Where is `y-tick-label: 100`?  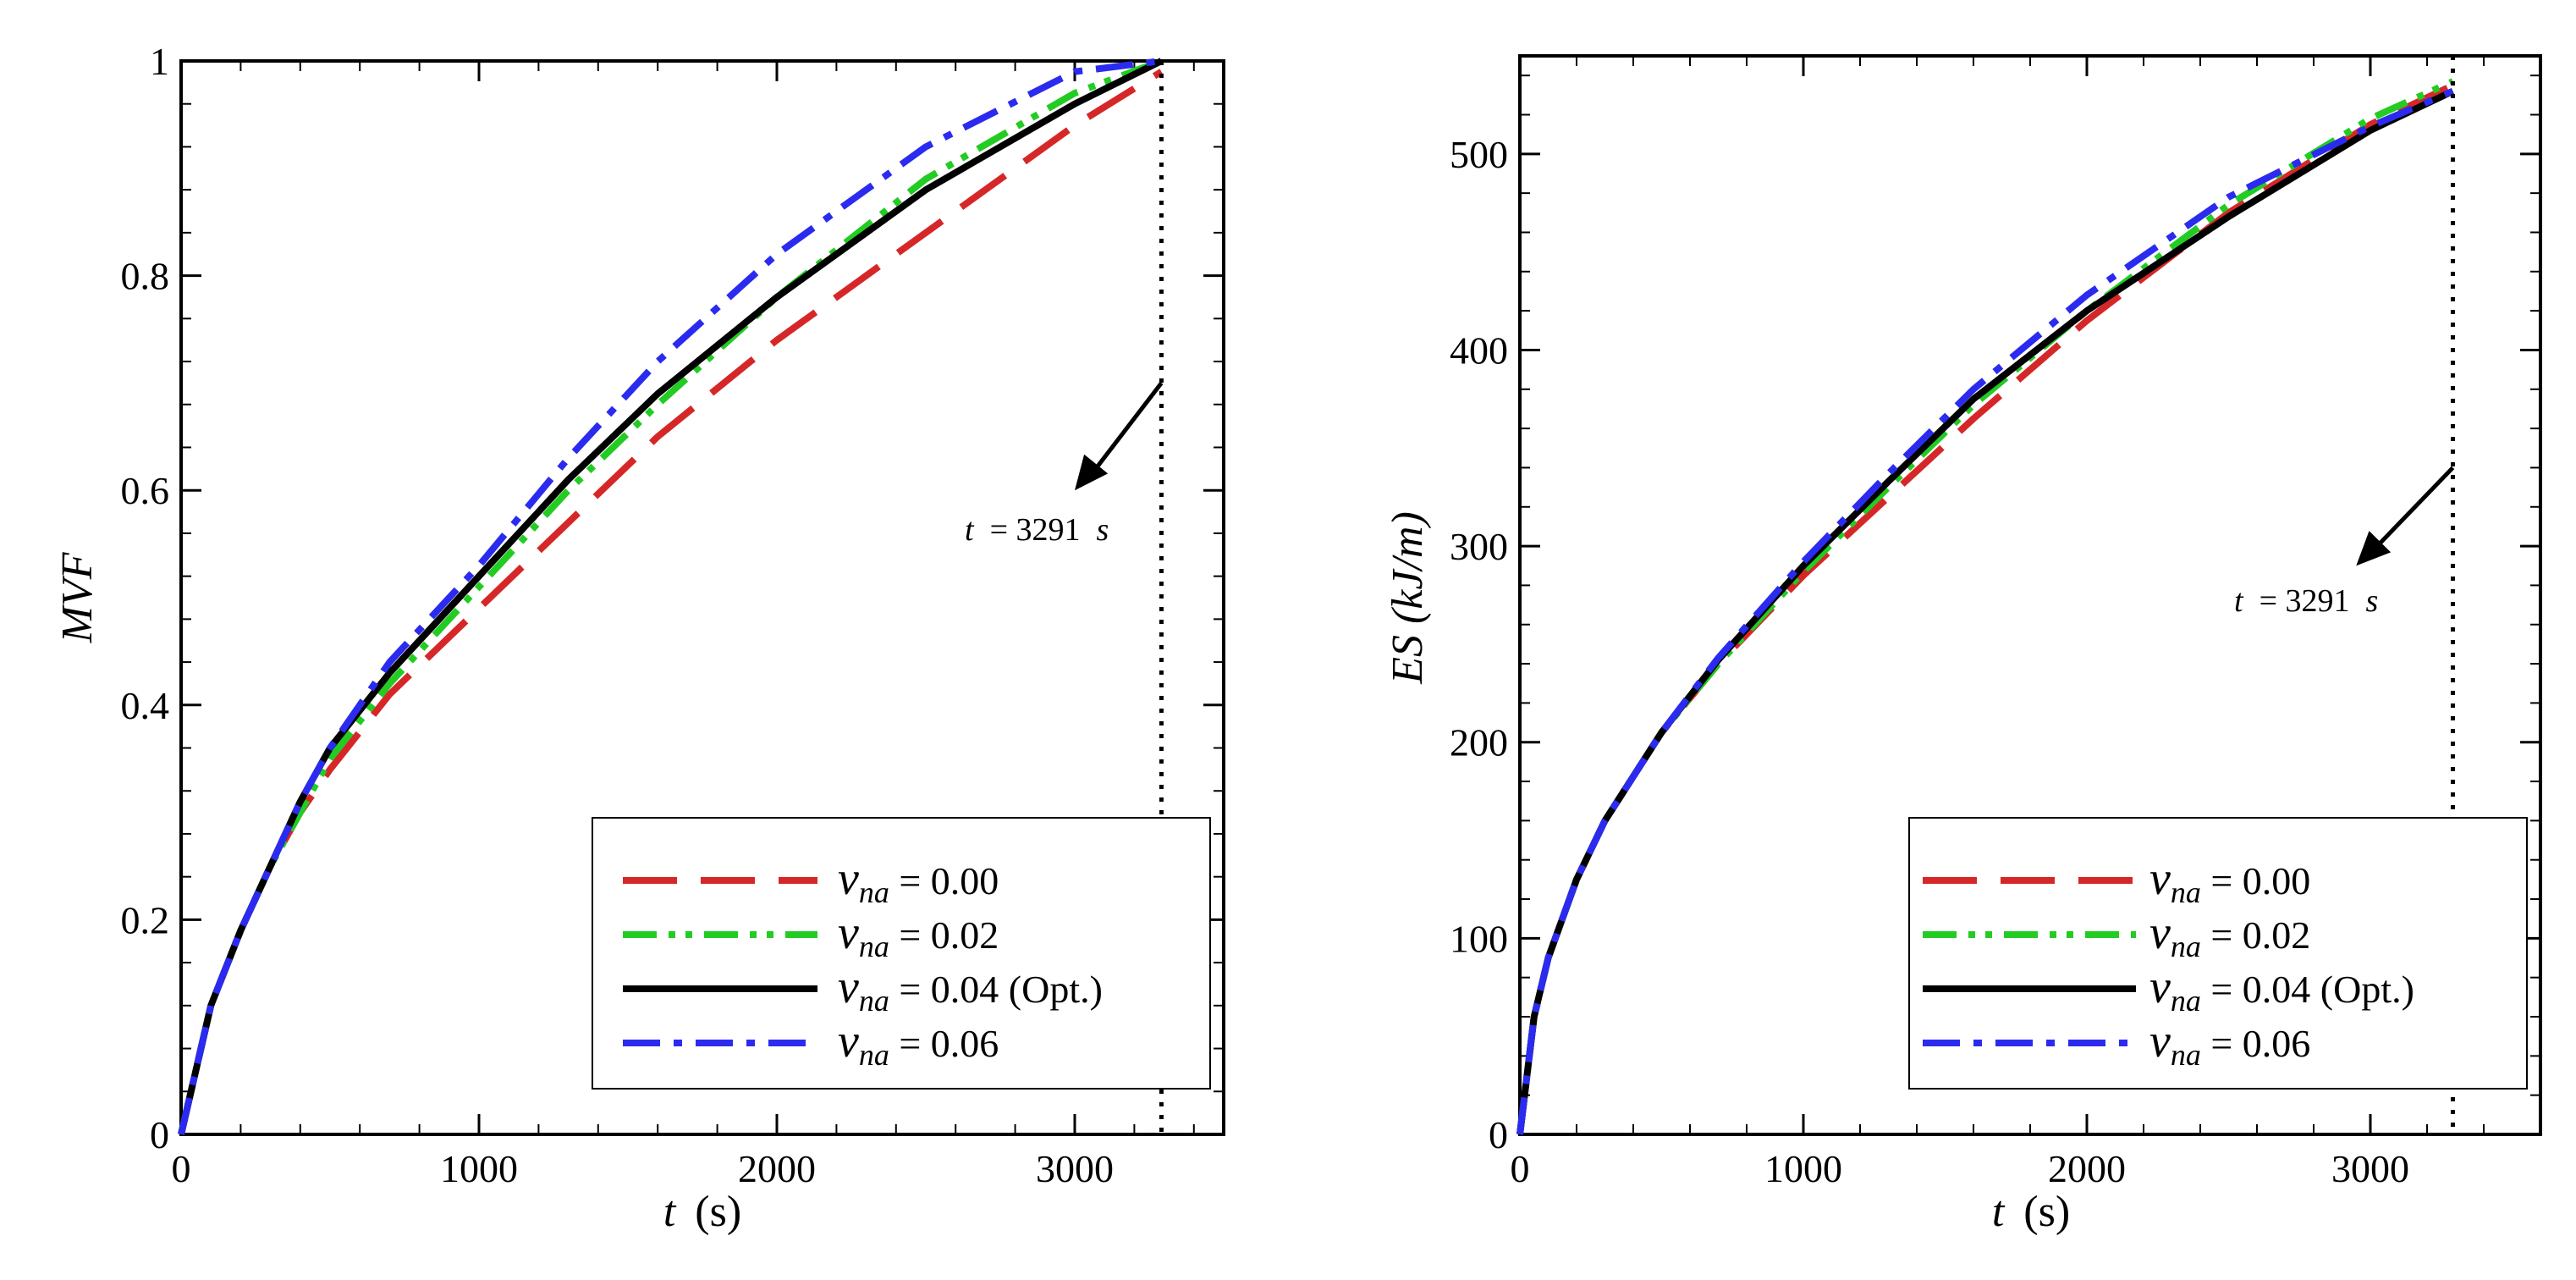
y-tick-label: 100 is located at coordinates (1479, 938).